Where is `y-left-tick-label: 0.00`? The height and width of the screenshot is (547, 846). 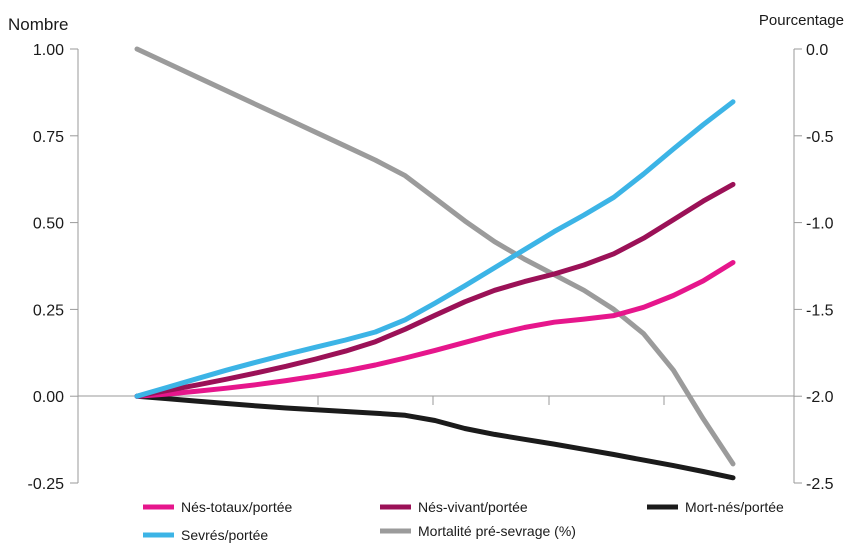
y-left-tick-label: 0.00 is located at coordinates (48, 397).